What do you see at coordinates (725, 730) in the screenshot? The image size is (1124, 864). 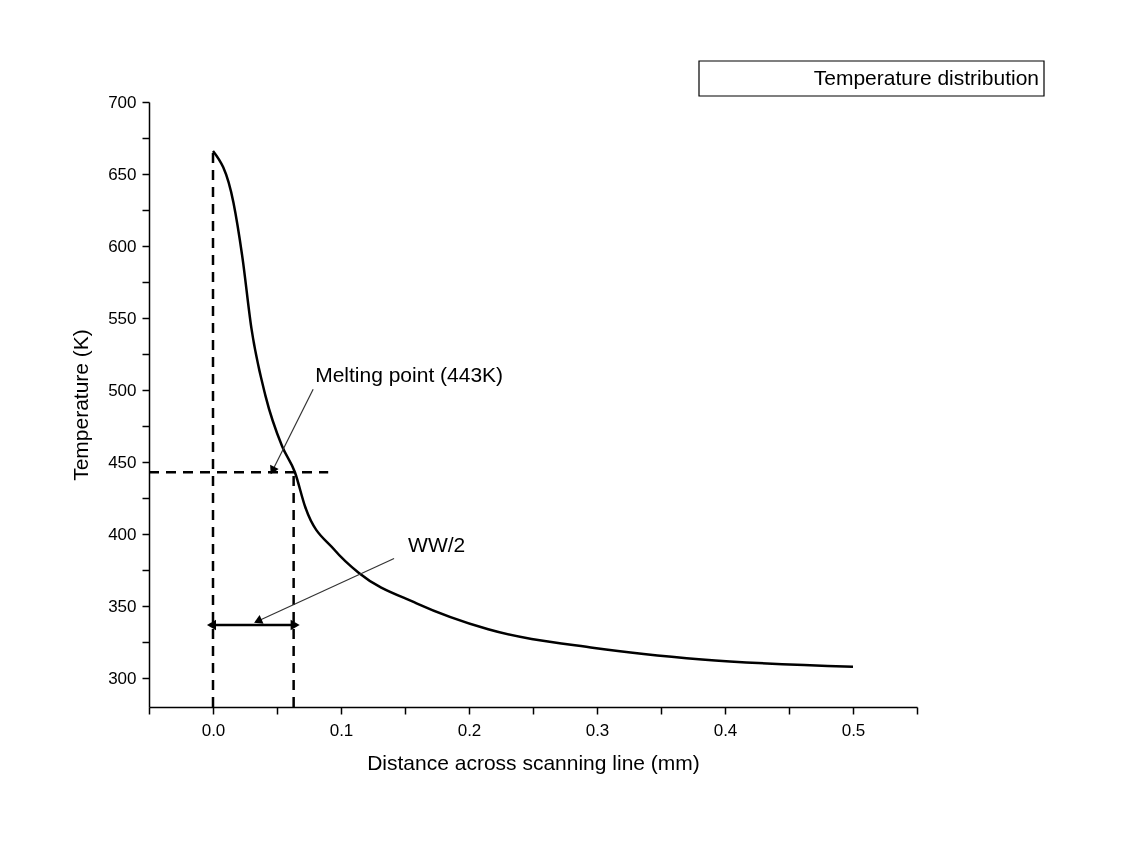 I see `x-tick-label: 0.4` at bounding box center [725, 730].